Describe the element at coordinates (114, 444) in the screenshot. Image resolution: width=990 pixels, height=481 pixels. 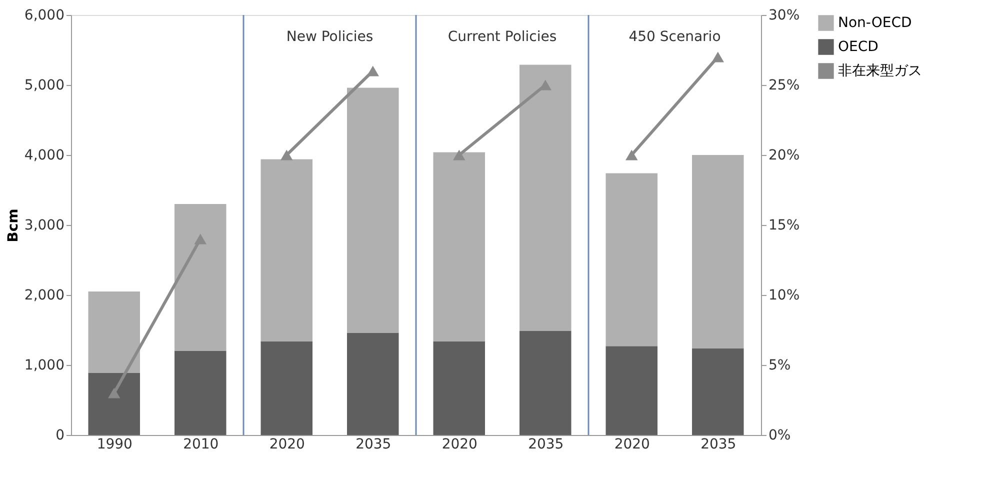
I see `x-tick-label: 1990` at that location.